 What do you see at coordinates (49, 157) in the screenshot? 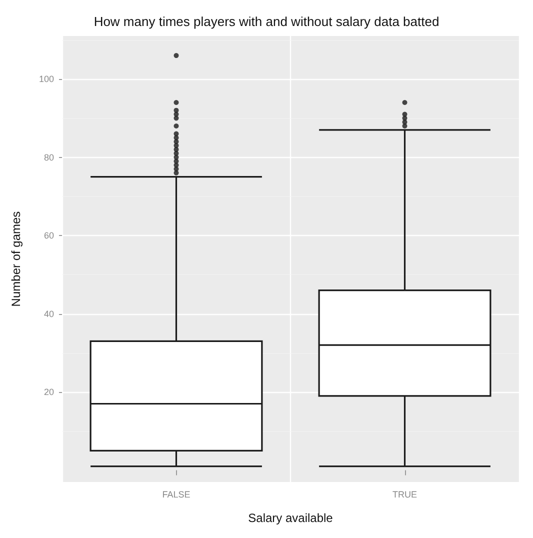
I see `y-tick-label: 80` at bounding box center [49, 157].